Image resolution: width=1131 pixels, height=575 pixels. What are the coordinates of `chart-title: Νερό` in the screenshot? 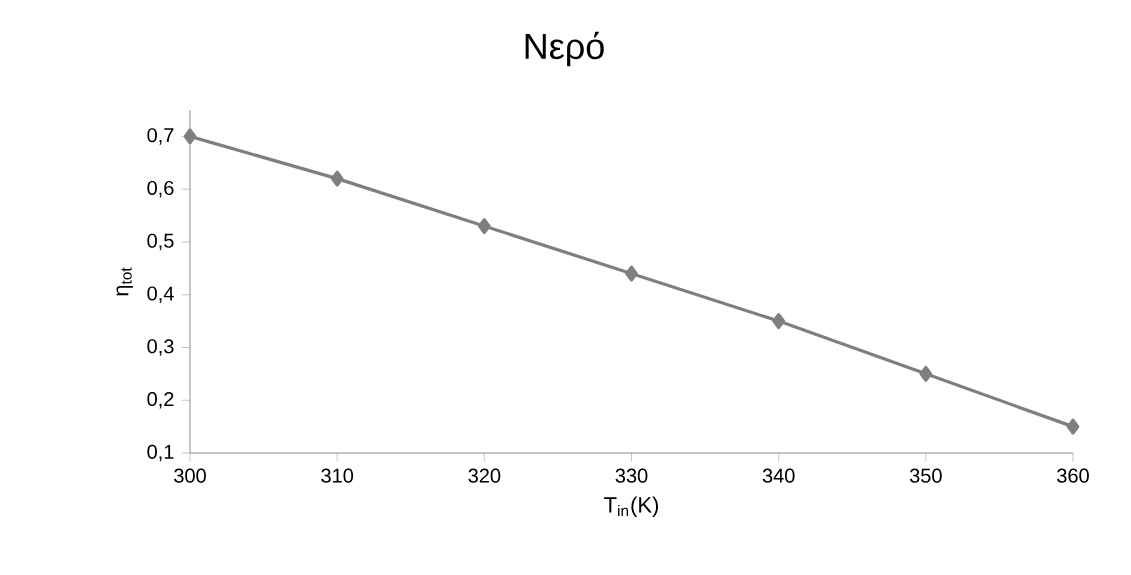 It's located at (564, 49).